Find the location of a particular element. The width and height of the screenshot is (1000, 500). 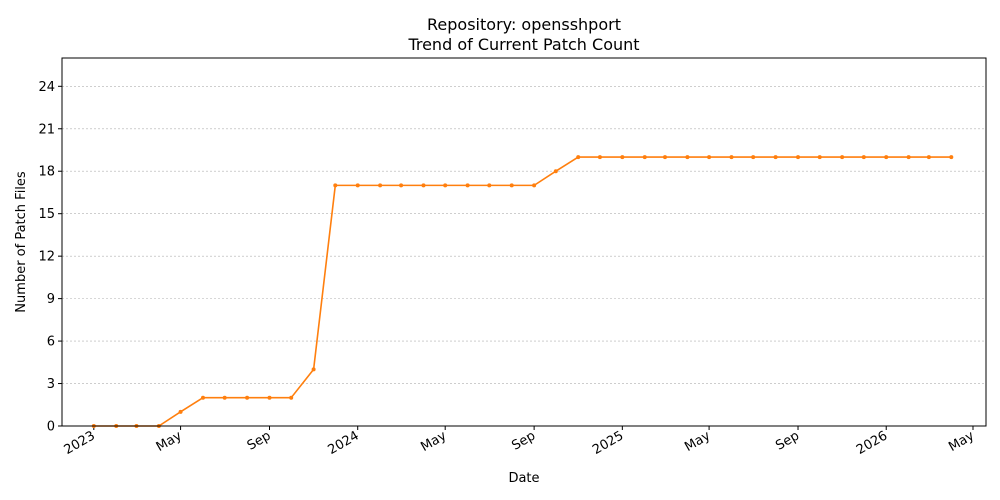

y-axis: 0 3 6 9 12 15 18 21 24 is located at coordinates (50, 257).